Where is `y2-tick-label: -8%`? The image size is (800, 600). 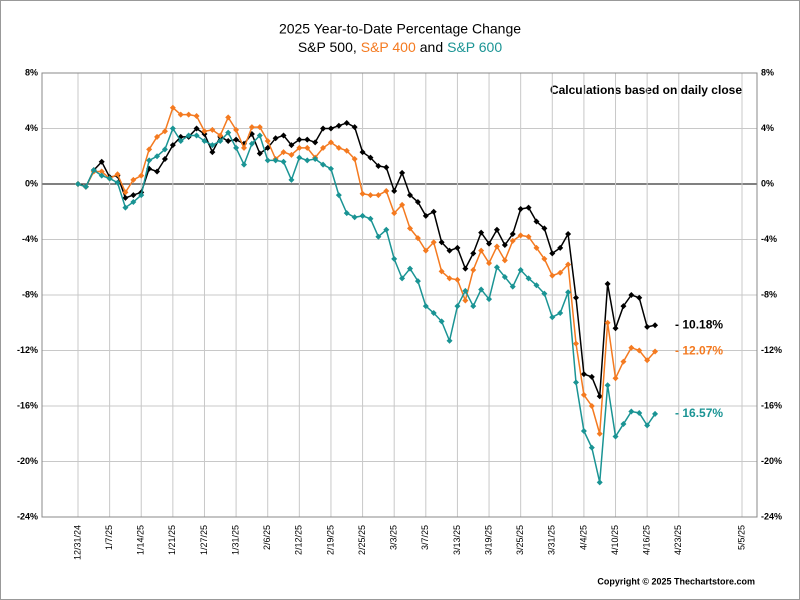 y2-tick-label: -8% is located at coordinates (769, 294).